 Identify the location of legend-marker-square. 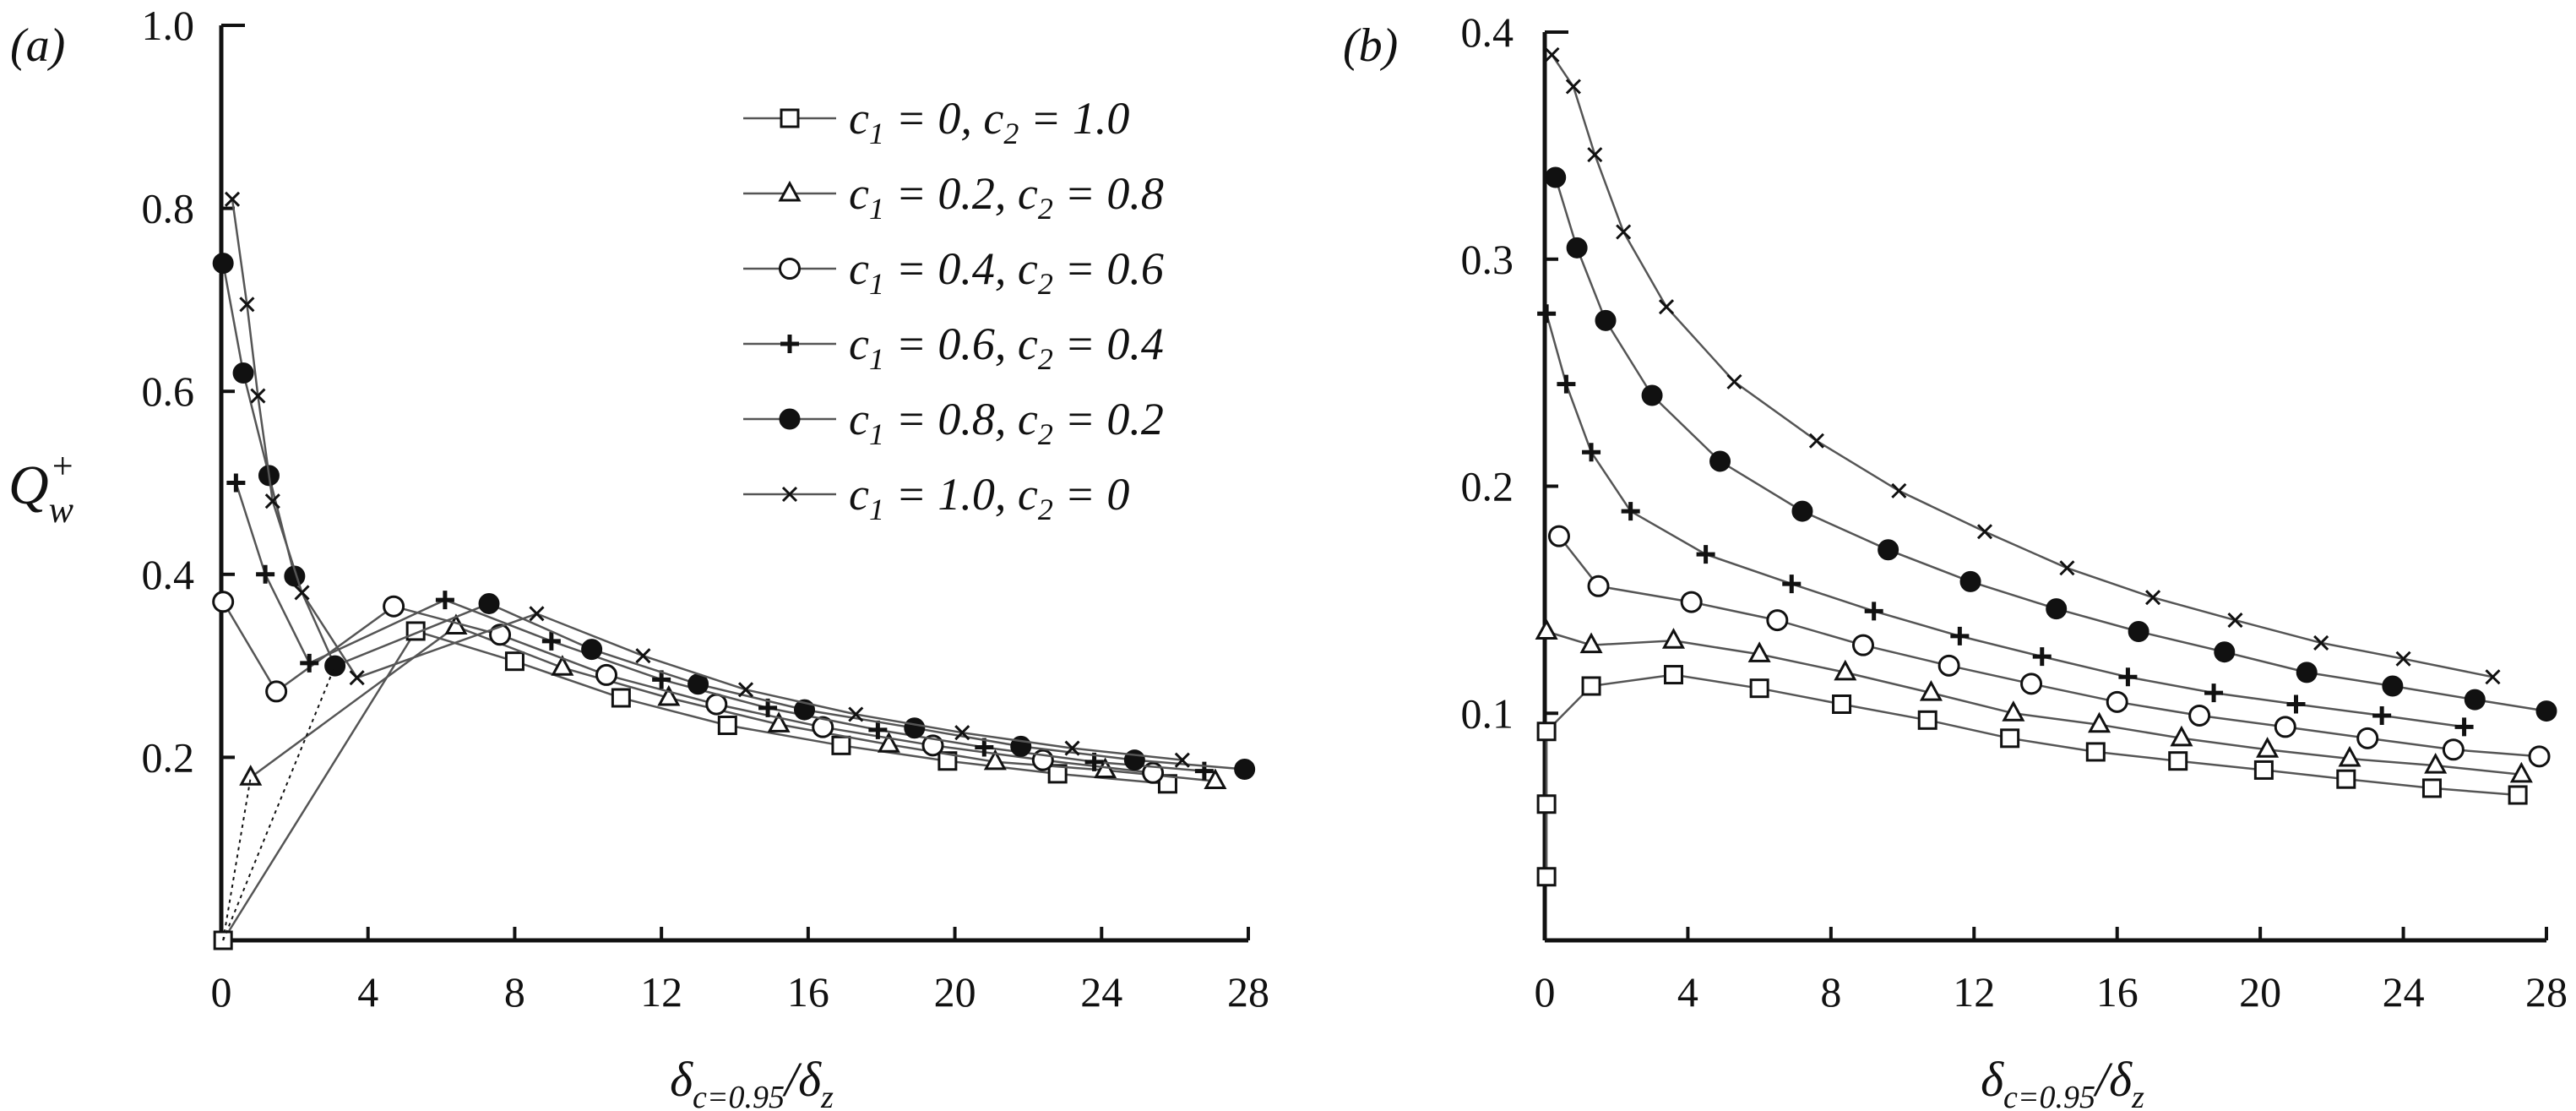
(790, 118).